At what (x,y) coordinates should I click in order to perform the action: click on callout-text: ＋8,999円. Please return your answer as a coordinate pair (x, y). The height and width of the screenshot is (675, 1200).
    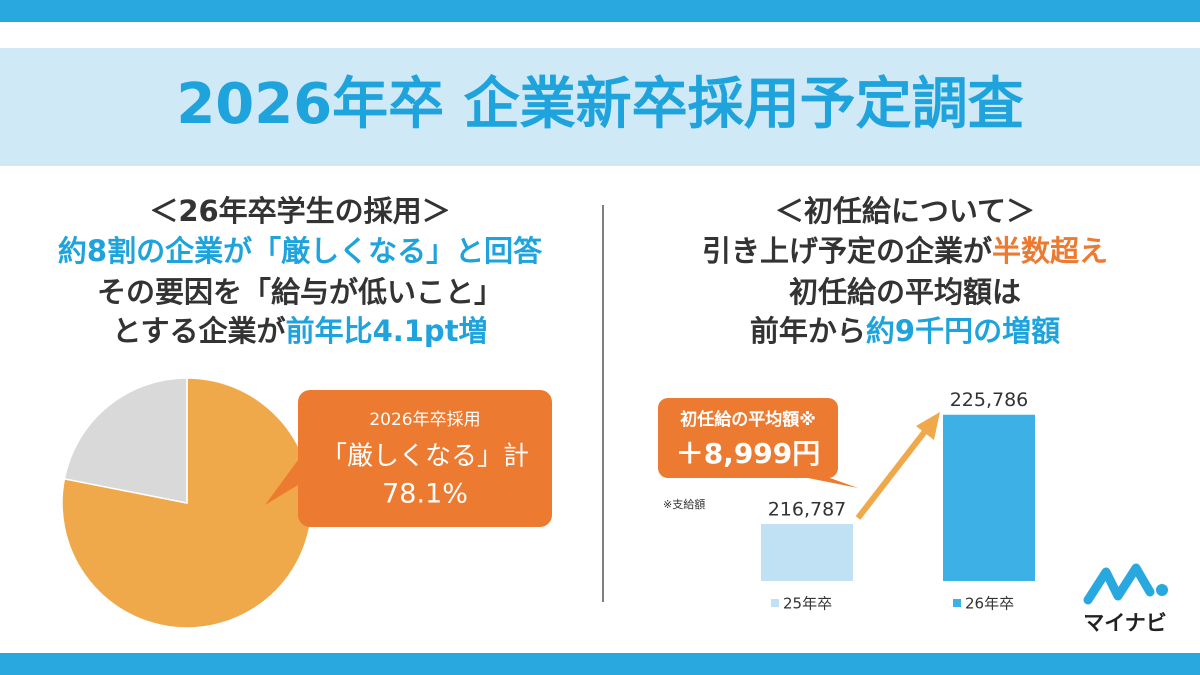
    Looking at the image, I should click on (748, 453).